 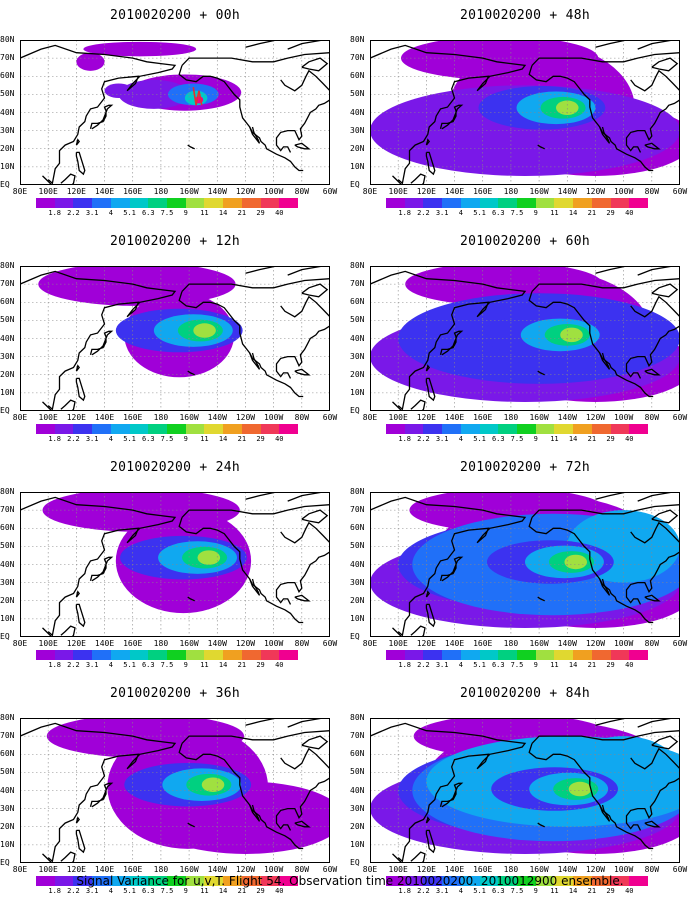 What do you see at coordinates (573, 213) in the screenshot?
I see `colorbar-level-label: 14` at bounding box center [573, 213].